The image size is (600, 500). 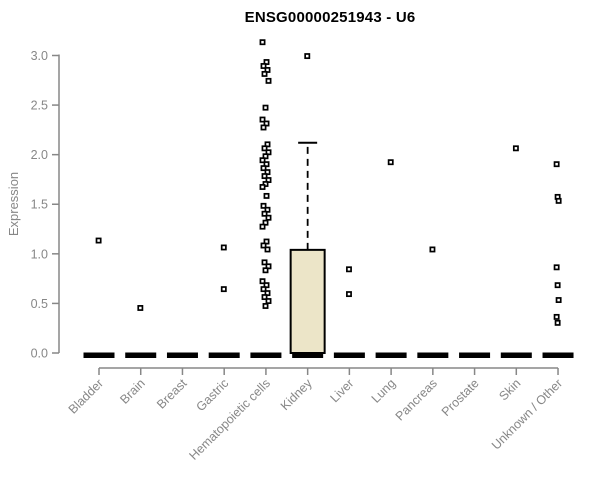 What do you see at coordinates (39, 155) in the screenshot?
I see `y-tick-label: 2.0` at bounding box center [39, 155].